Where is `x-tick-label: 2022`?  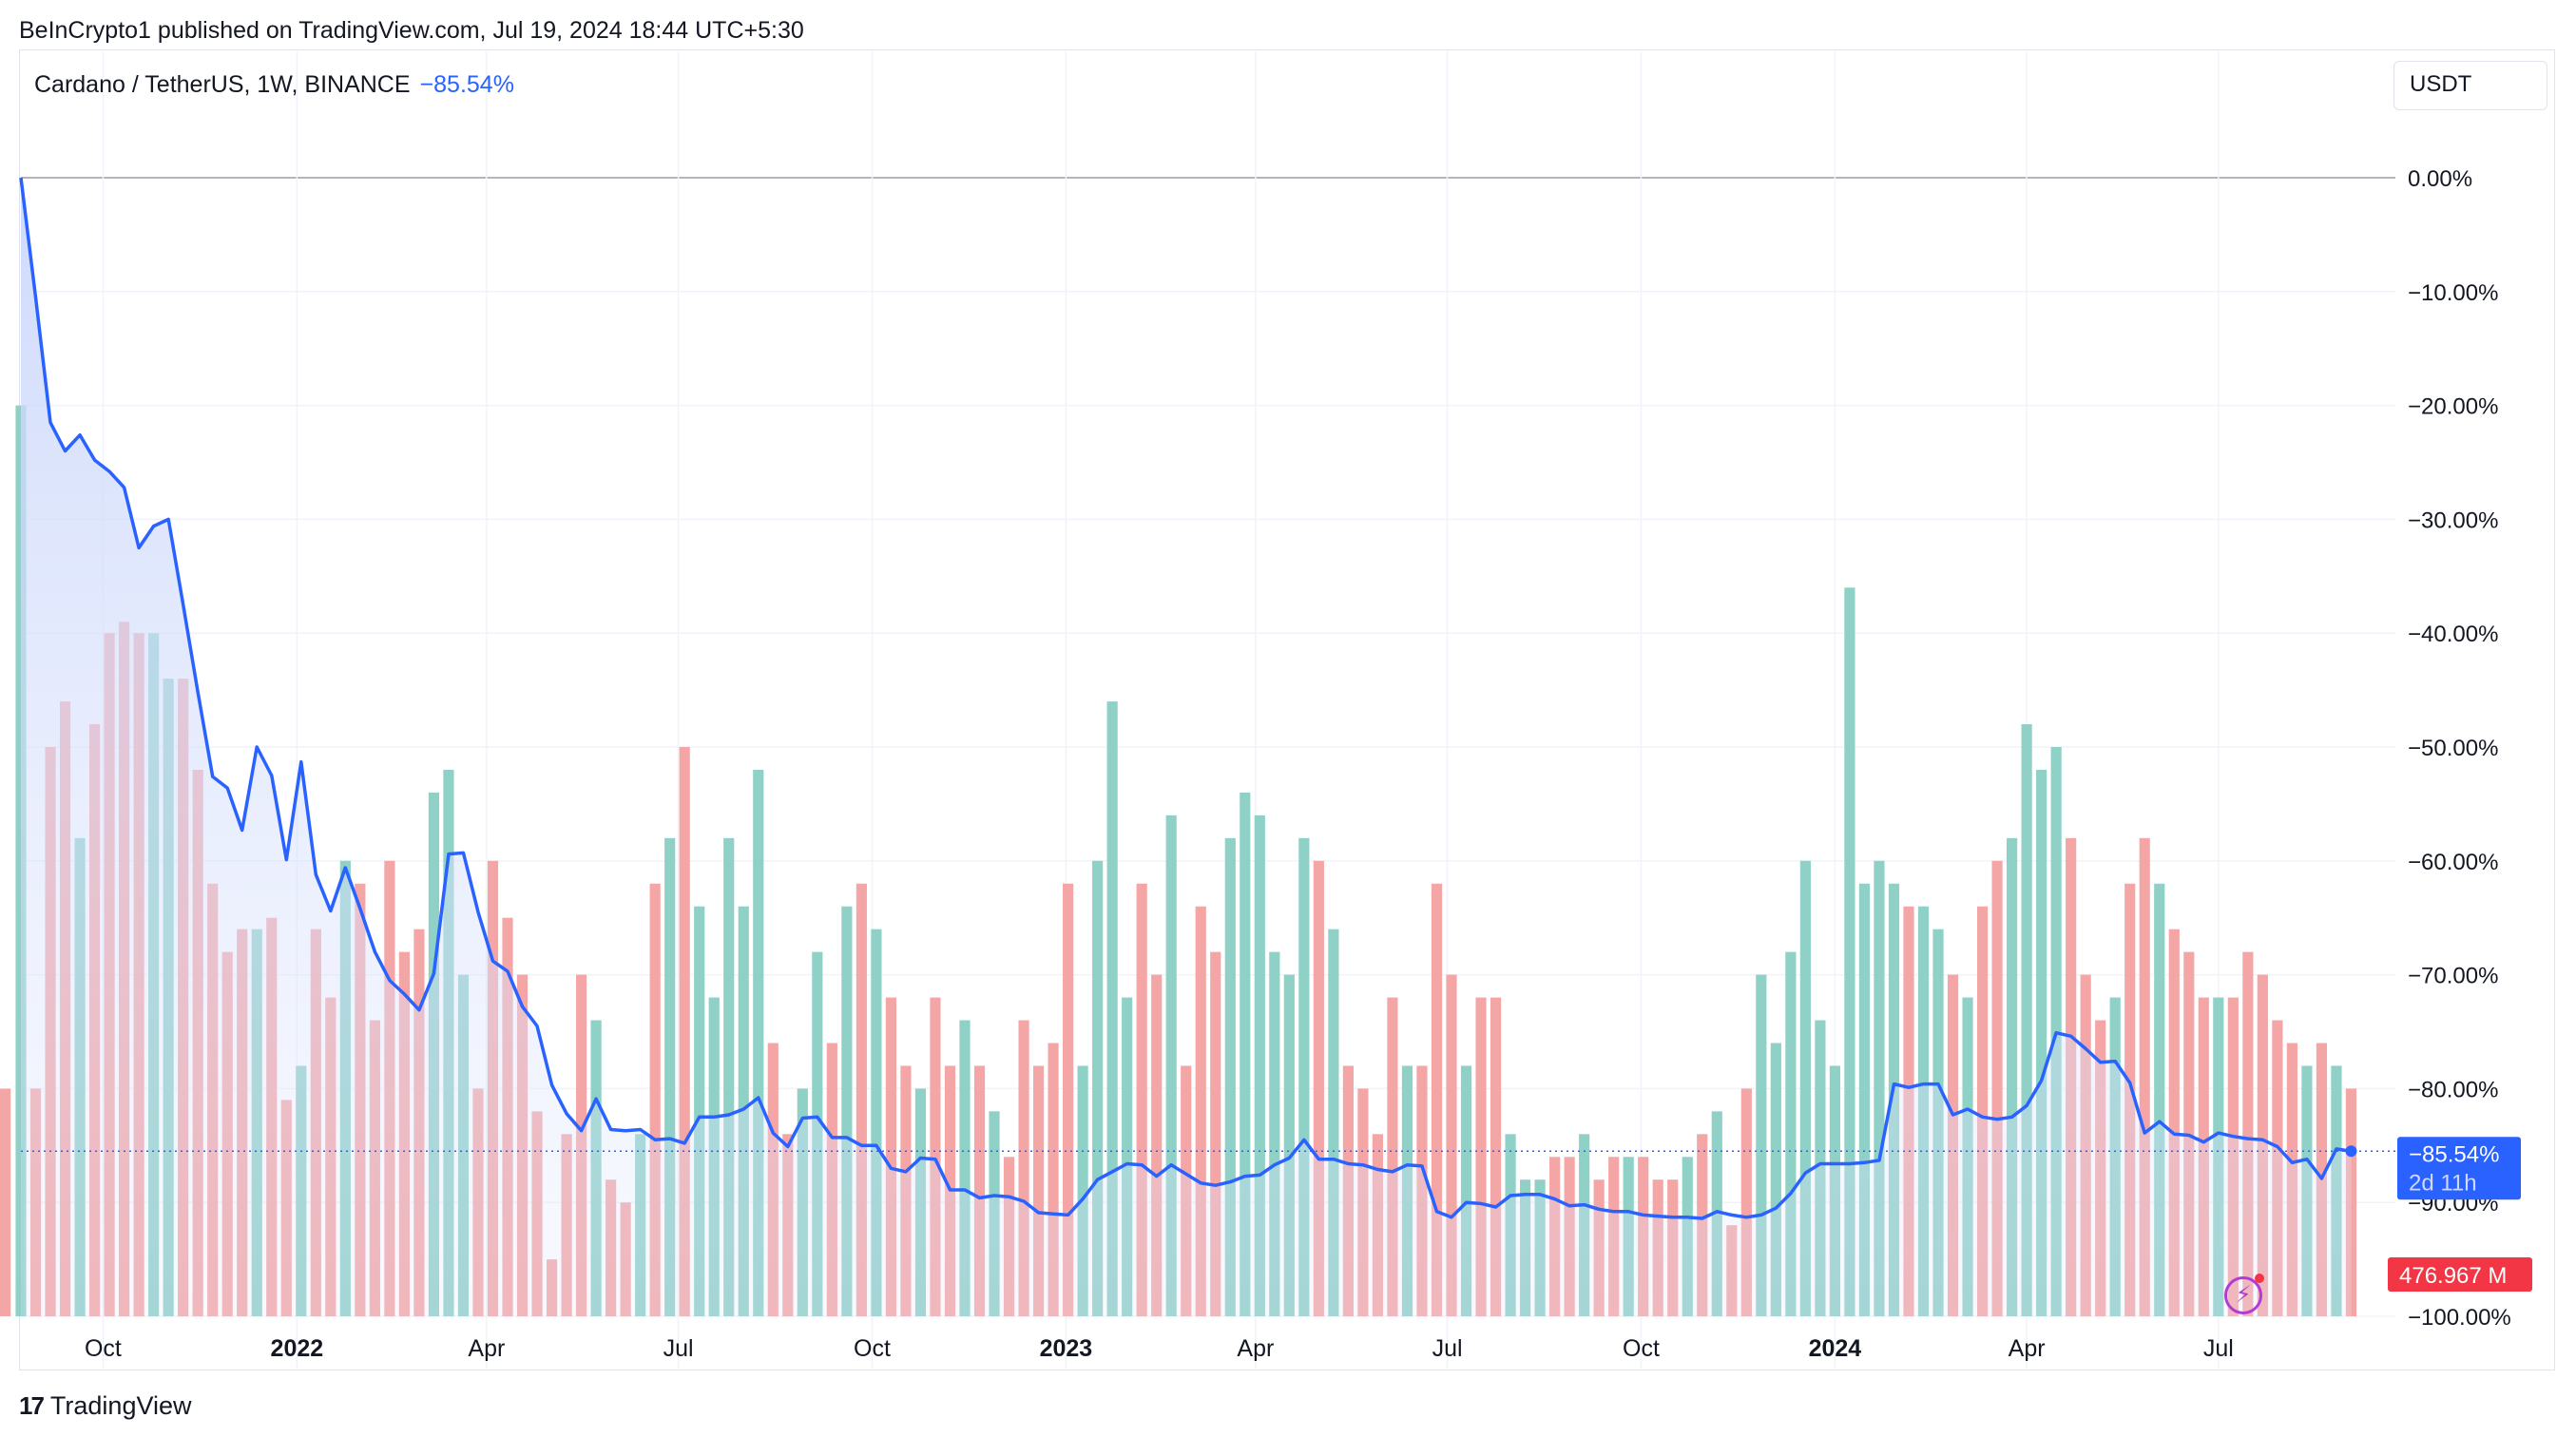 x-tick-label: 2022 is located at coordinates (297, 1348).